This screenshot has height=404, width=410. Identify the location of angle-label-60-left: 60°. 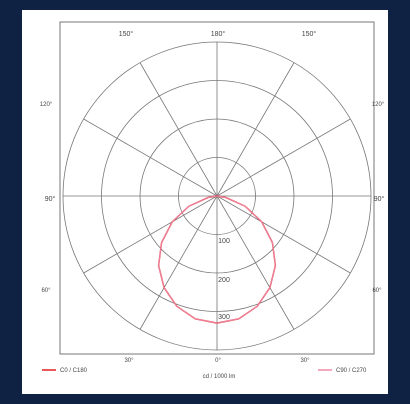
(46, 291).